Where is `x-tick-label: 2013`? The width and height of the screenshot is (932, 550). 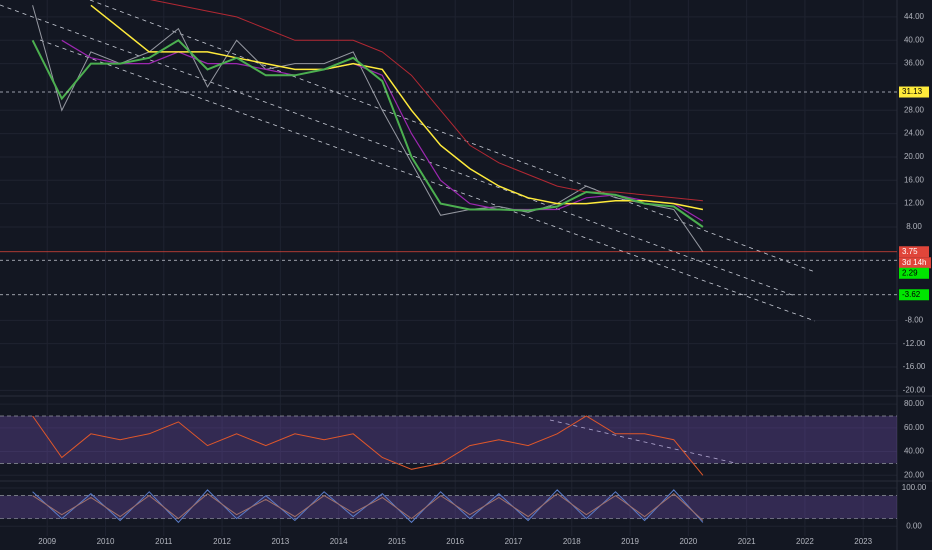
x-tick-label: 2013 is located at coordinates (280, 541).